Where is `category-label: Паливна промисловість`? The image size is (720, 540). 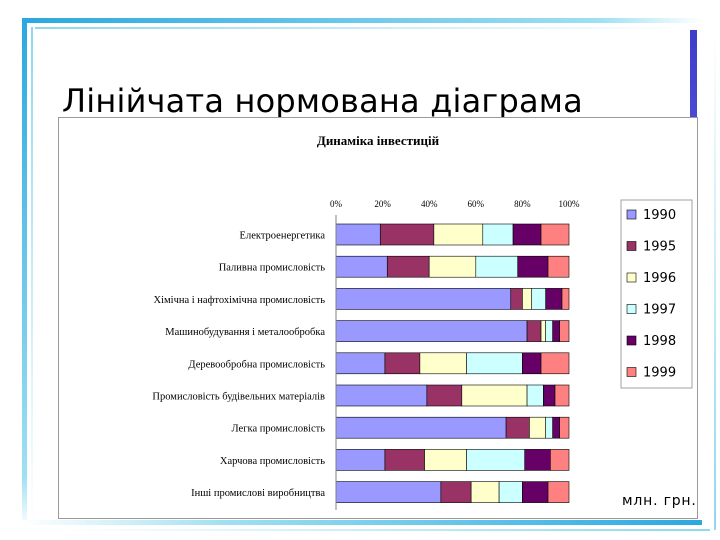 category-label: Паливна промисловість is located at coordinates (272, 268).